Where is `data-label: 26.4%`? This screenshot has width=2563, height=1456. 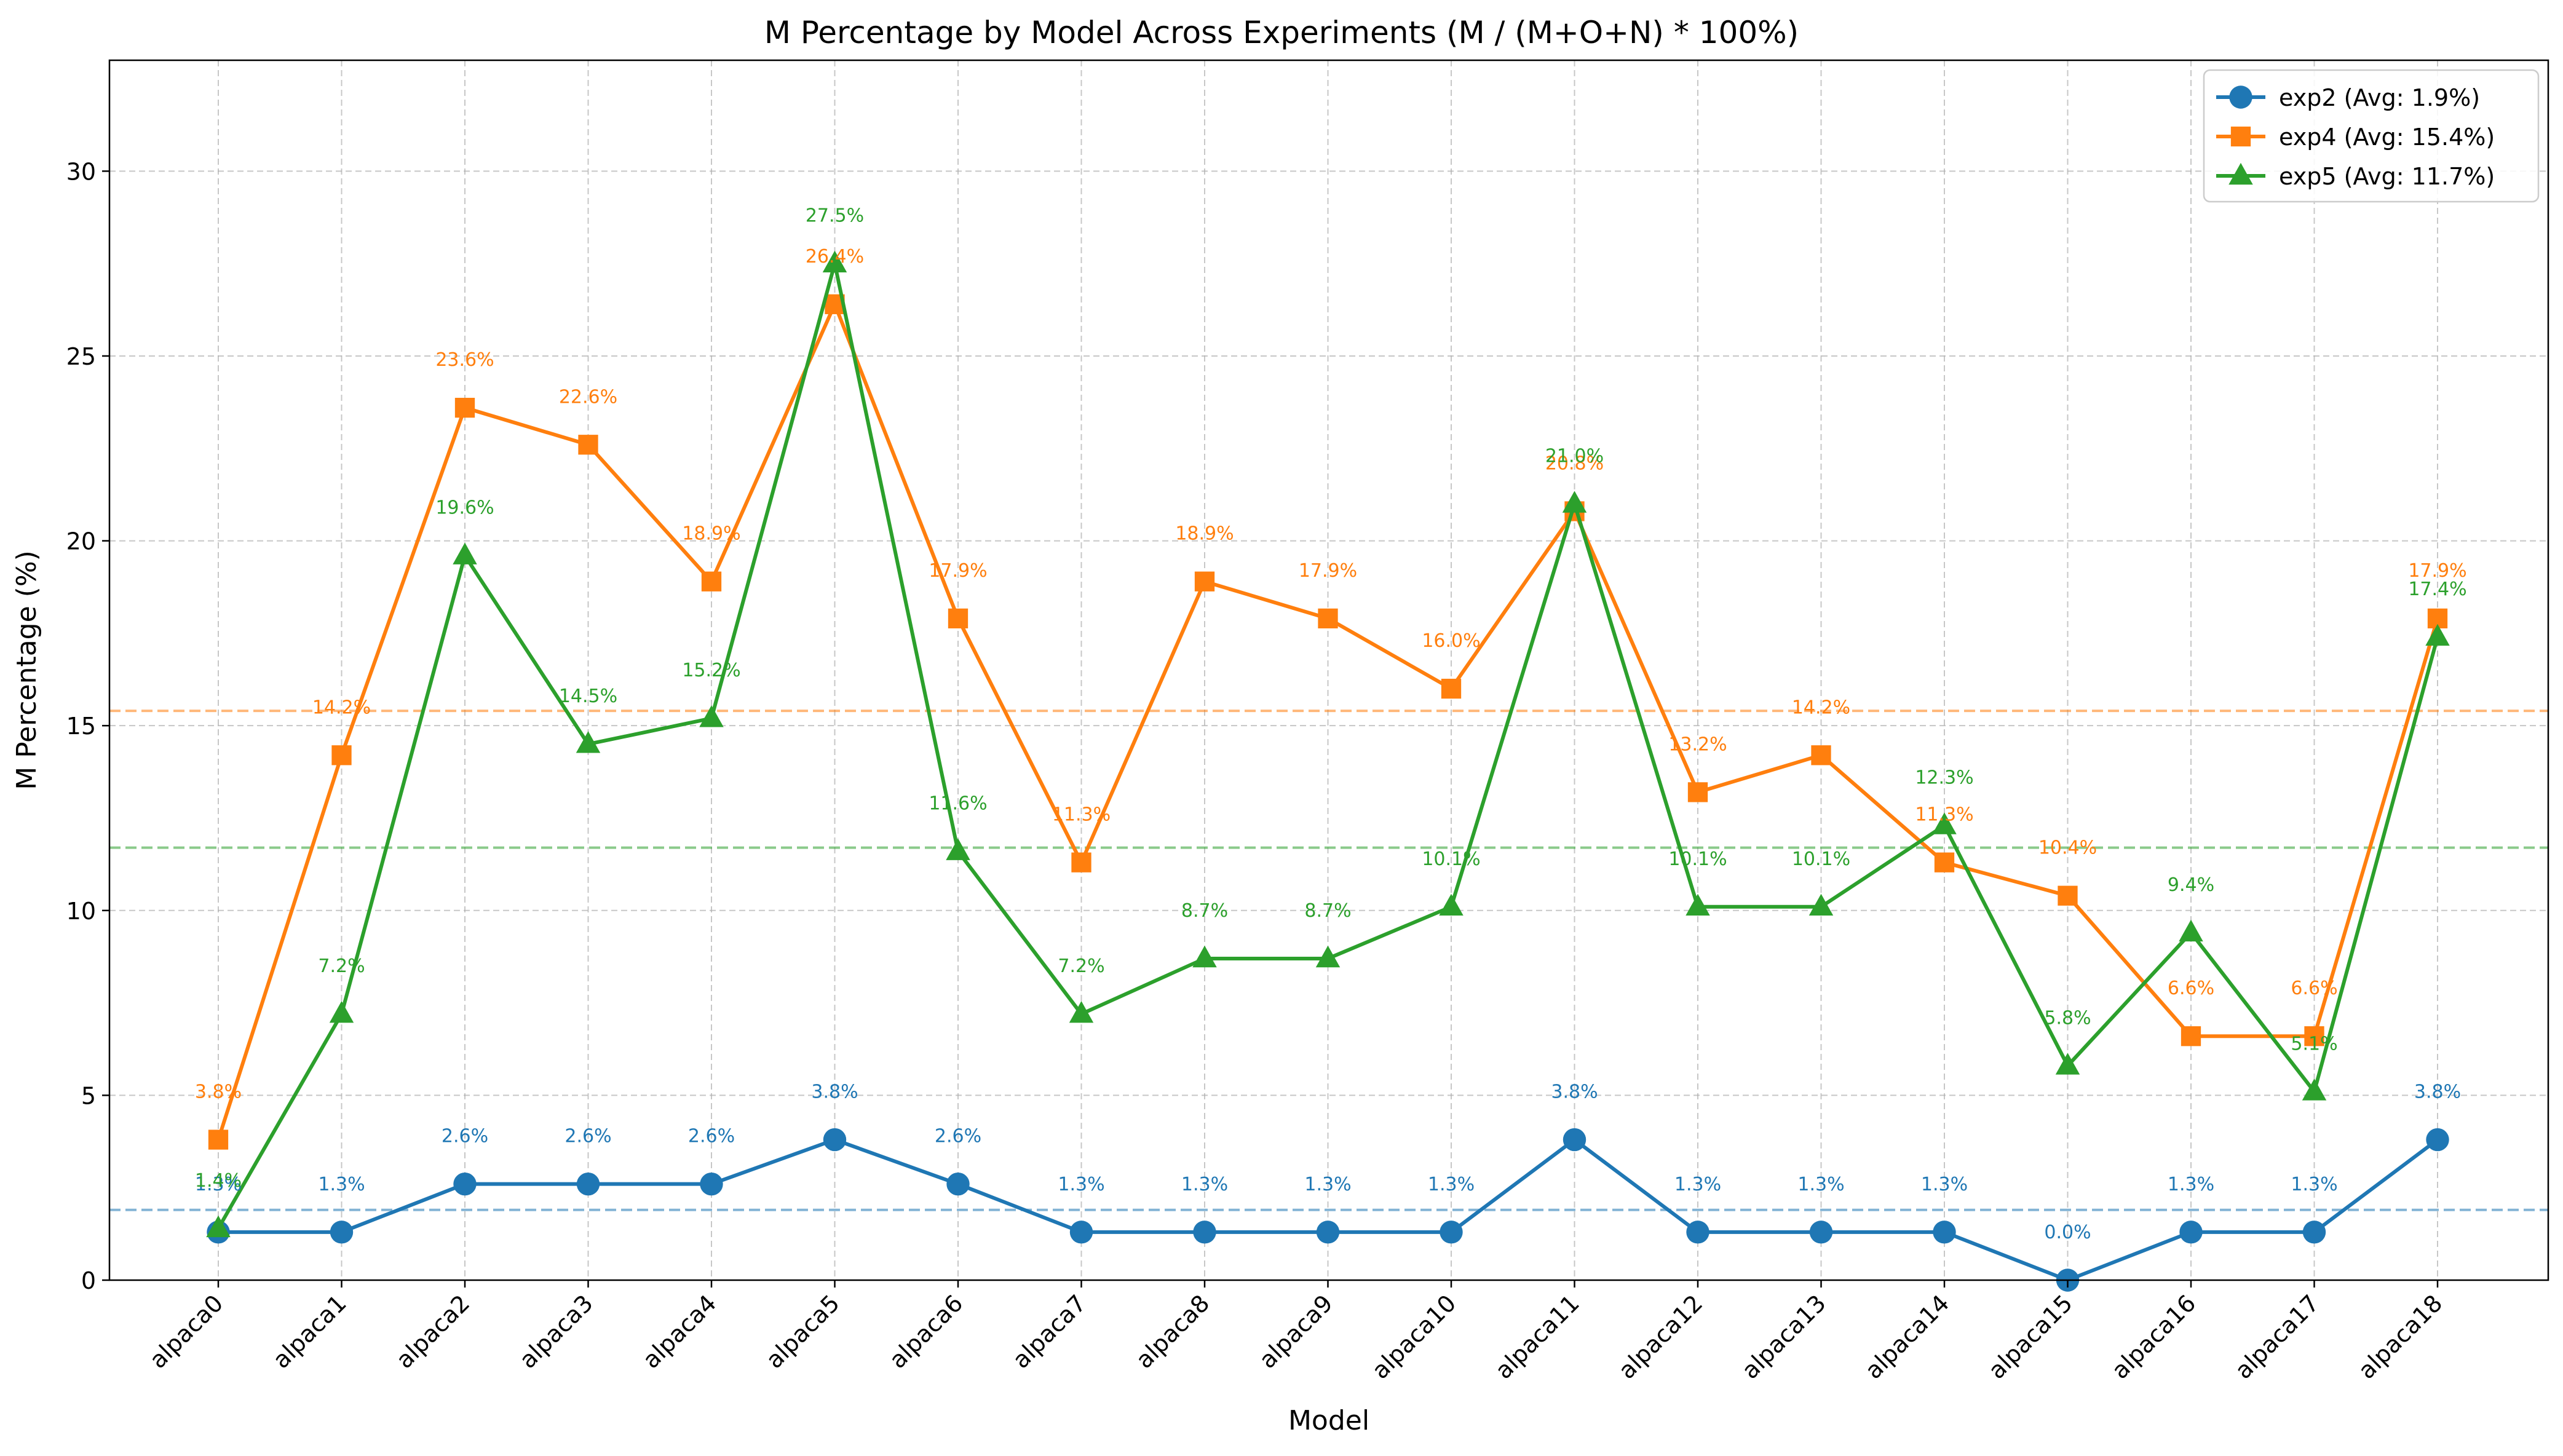 data-label: 26.4% is located at coordinates (835, 256).